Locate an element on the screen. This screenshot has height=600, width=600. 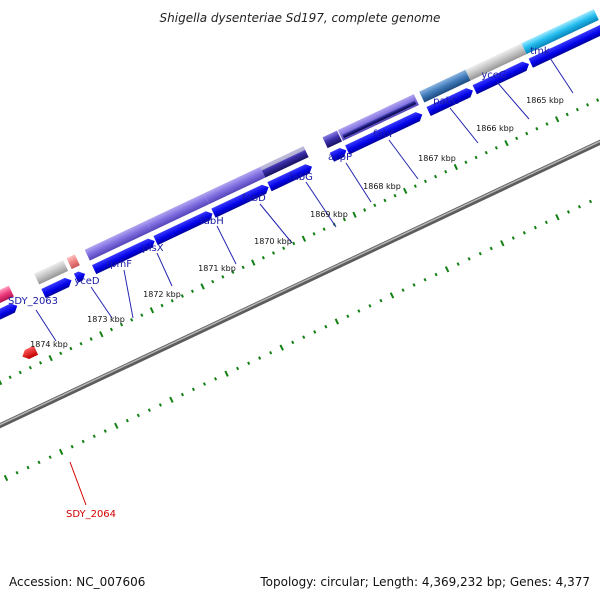
gene-label-acpP: acpP is located at coordinates (340, 157).